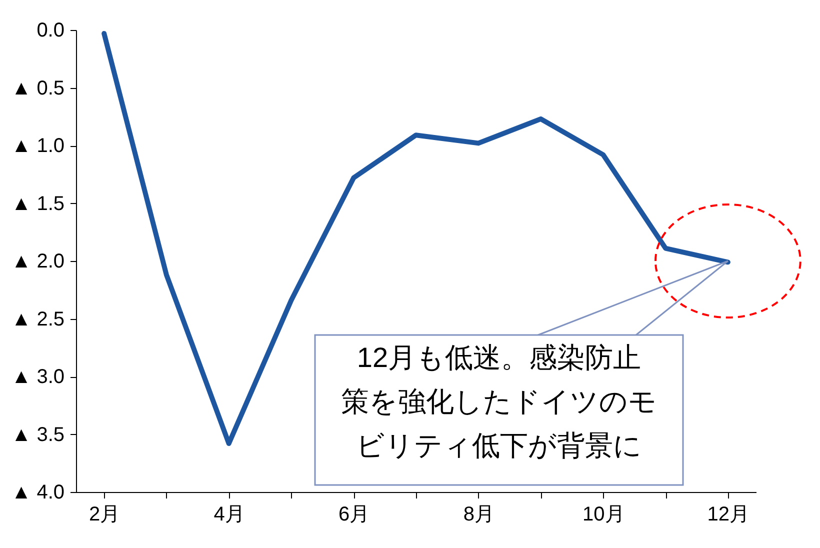 The width and height of the screenshot is (820, 548). What do you see at coordinates (37, 203) in the screenshot?
I see `y-tick-label: ▲ 1.5` at bounding box center [37, 203].